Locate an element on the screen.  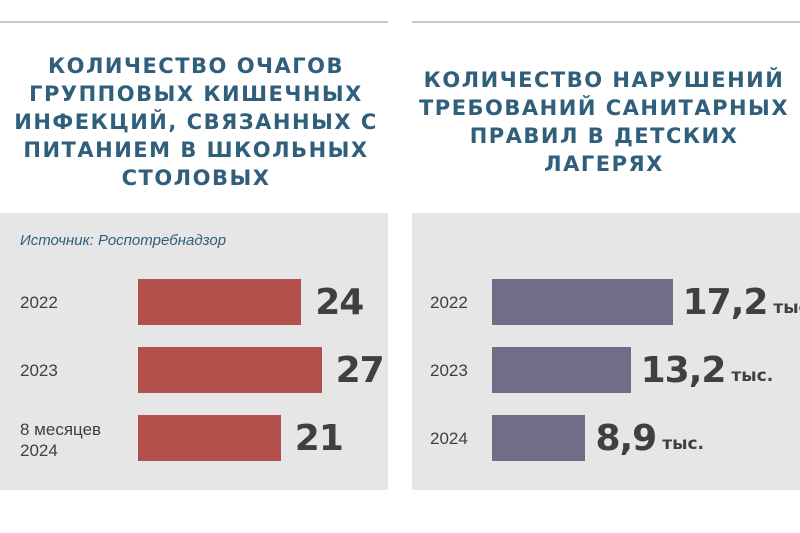
chart2-category-label-2: 2023 is located at coordinates (449, 370).